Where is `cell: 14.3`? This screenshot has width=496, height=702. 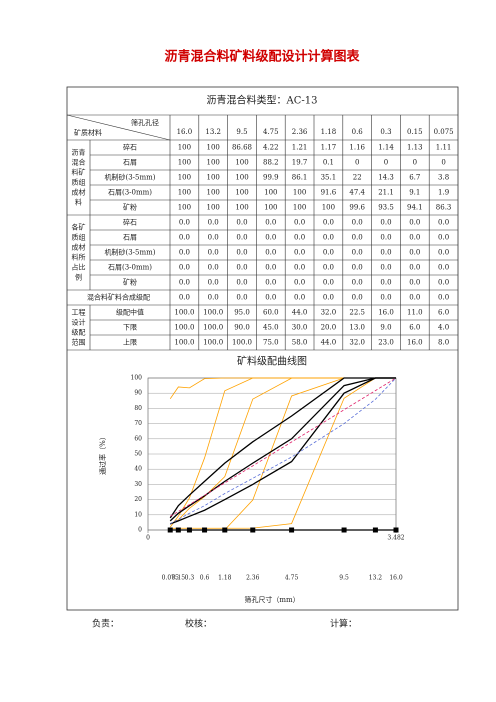
cell: 14.3 is located at coordinates (386, 178).